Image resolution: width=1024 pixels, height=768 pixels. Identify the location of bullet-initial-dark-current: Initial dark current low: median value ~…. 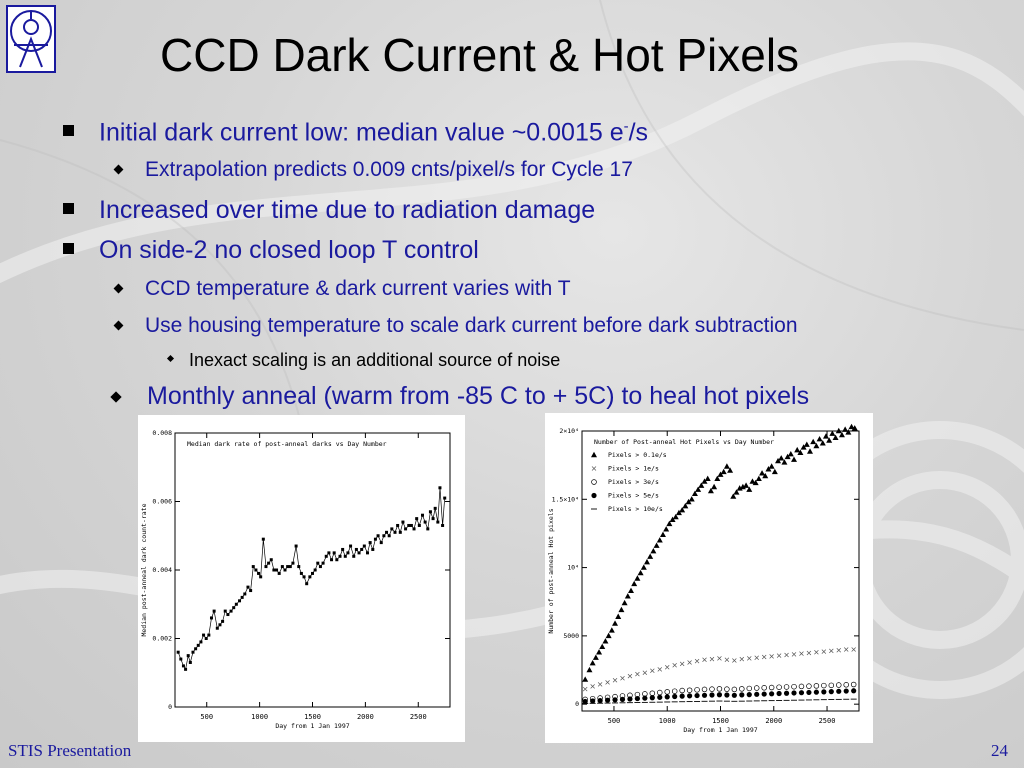
(355, 132).